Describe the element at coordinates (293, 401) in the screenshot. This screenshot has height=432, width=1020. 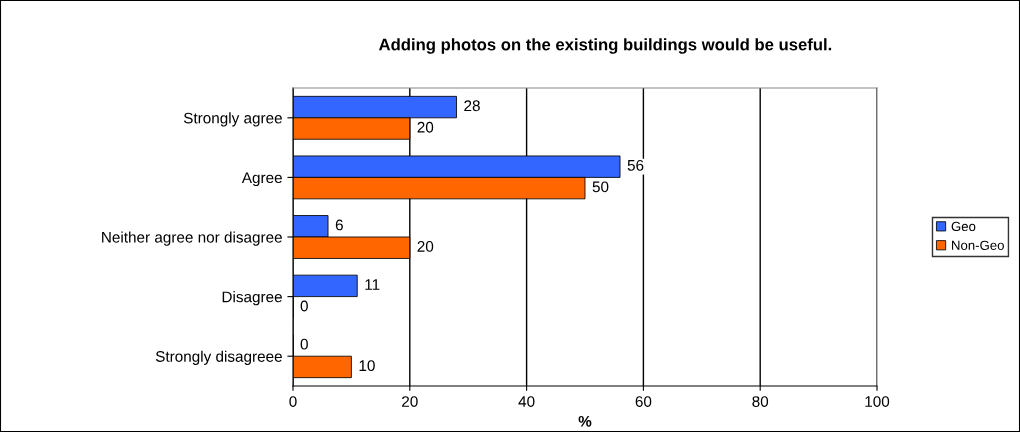
I see `x-tick-label: 0` at that location.